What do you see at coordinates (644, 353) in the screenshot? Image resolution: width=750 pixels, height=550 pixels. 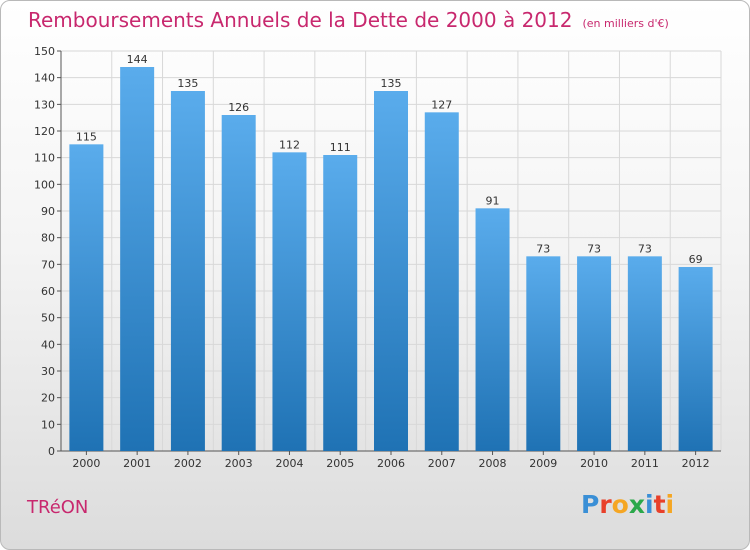 I see `bar-2011` at bounding box center [644, 353].